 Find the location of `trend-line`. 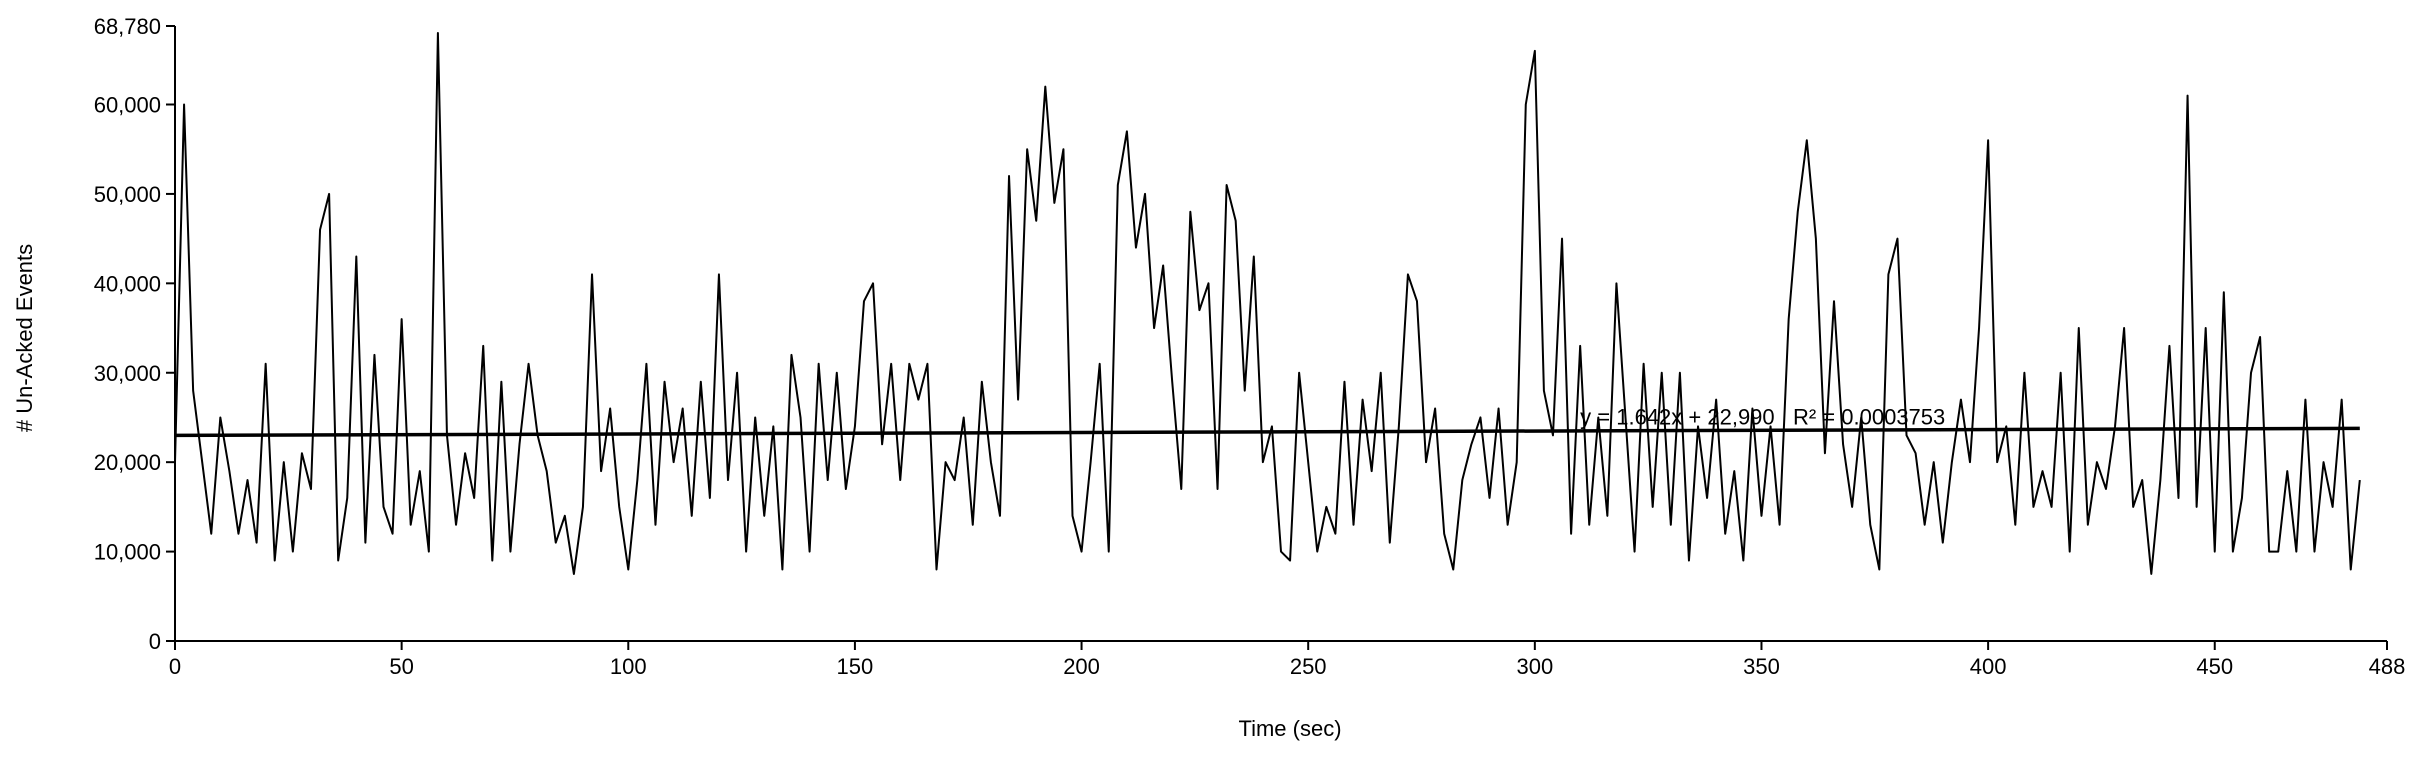

trend-line is located at coordinates (1267, 432).